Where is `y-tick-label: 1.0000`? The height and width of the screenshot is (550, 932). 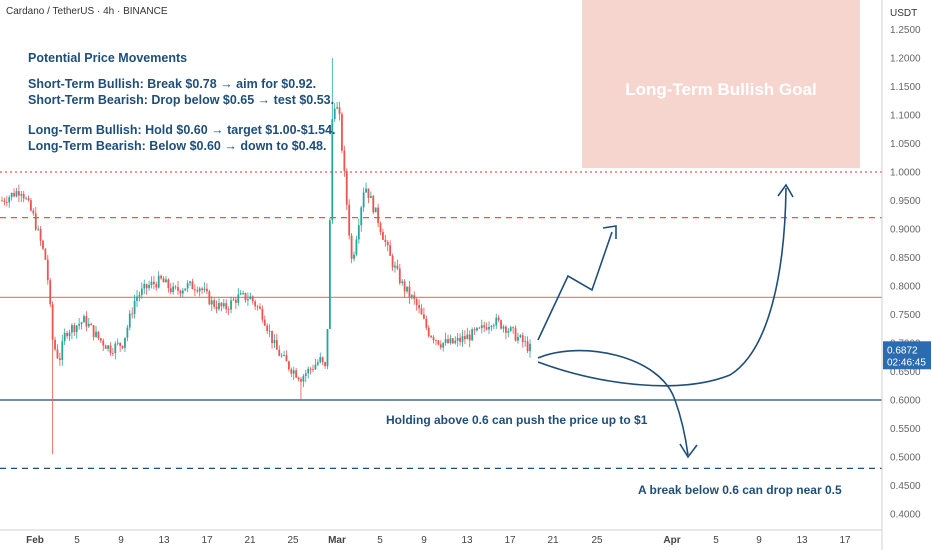
y-tick-label: 1.0000 is located at coordinates (905, 173).